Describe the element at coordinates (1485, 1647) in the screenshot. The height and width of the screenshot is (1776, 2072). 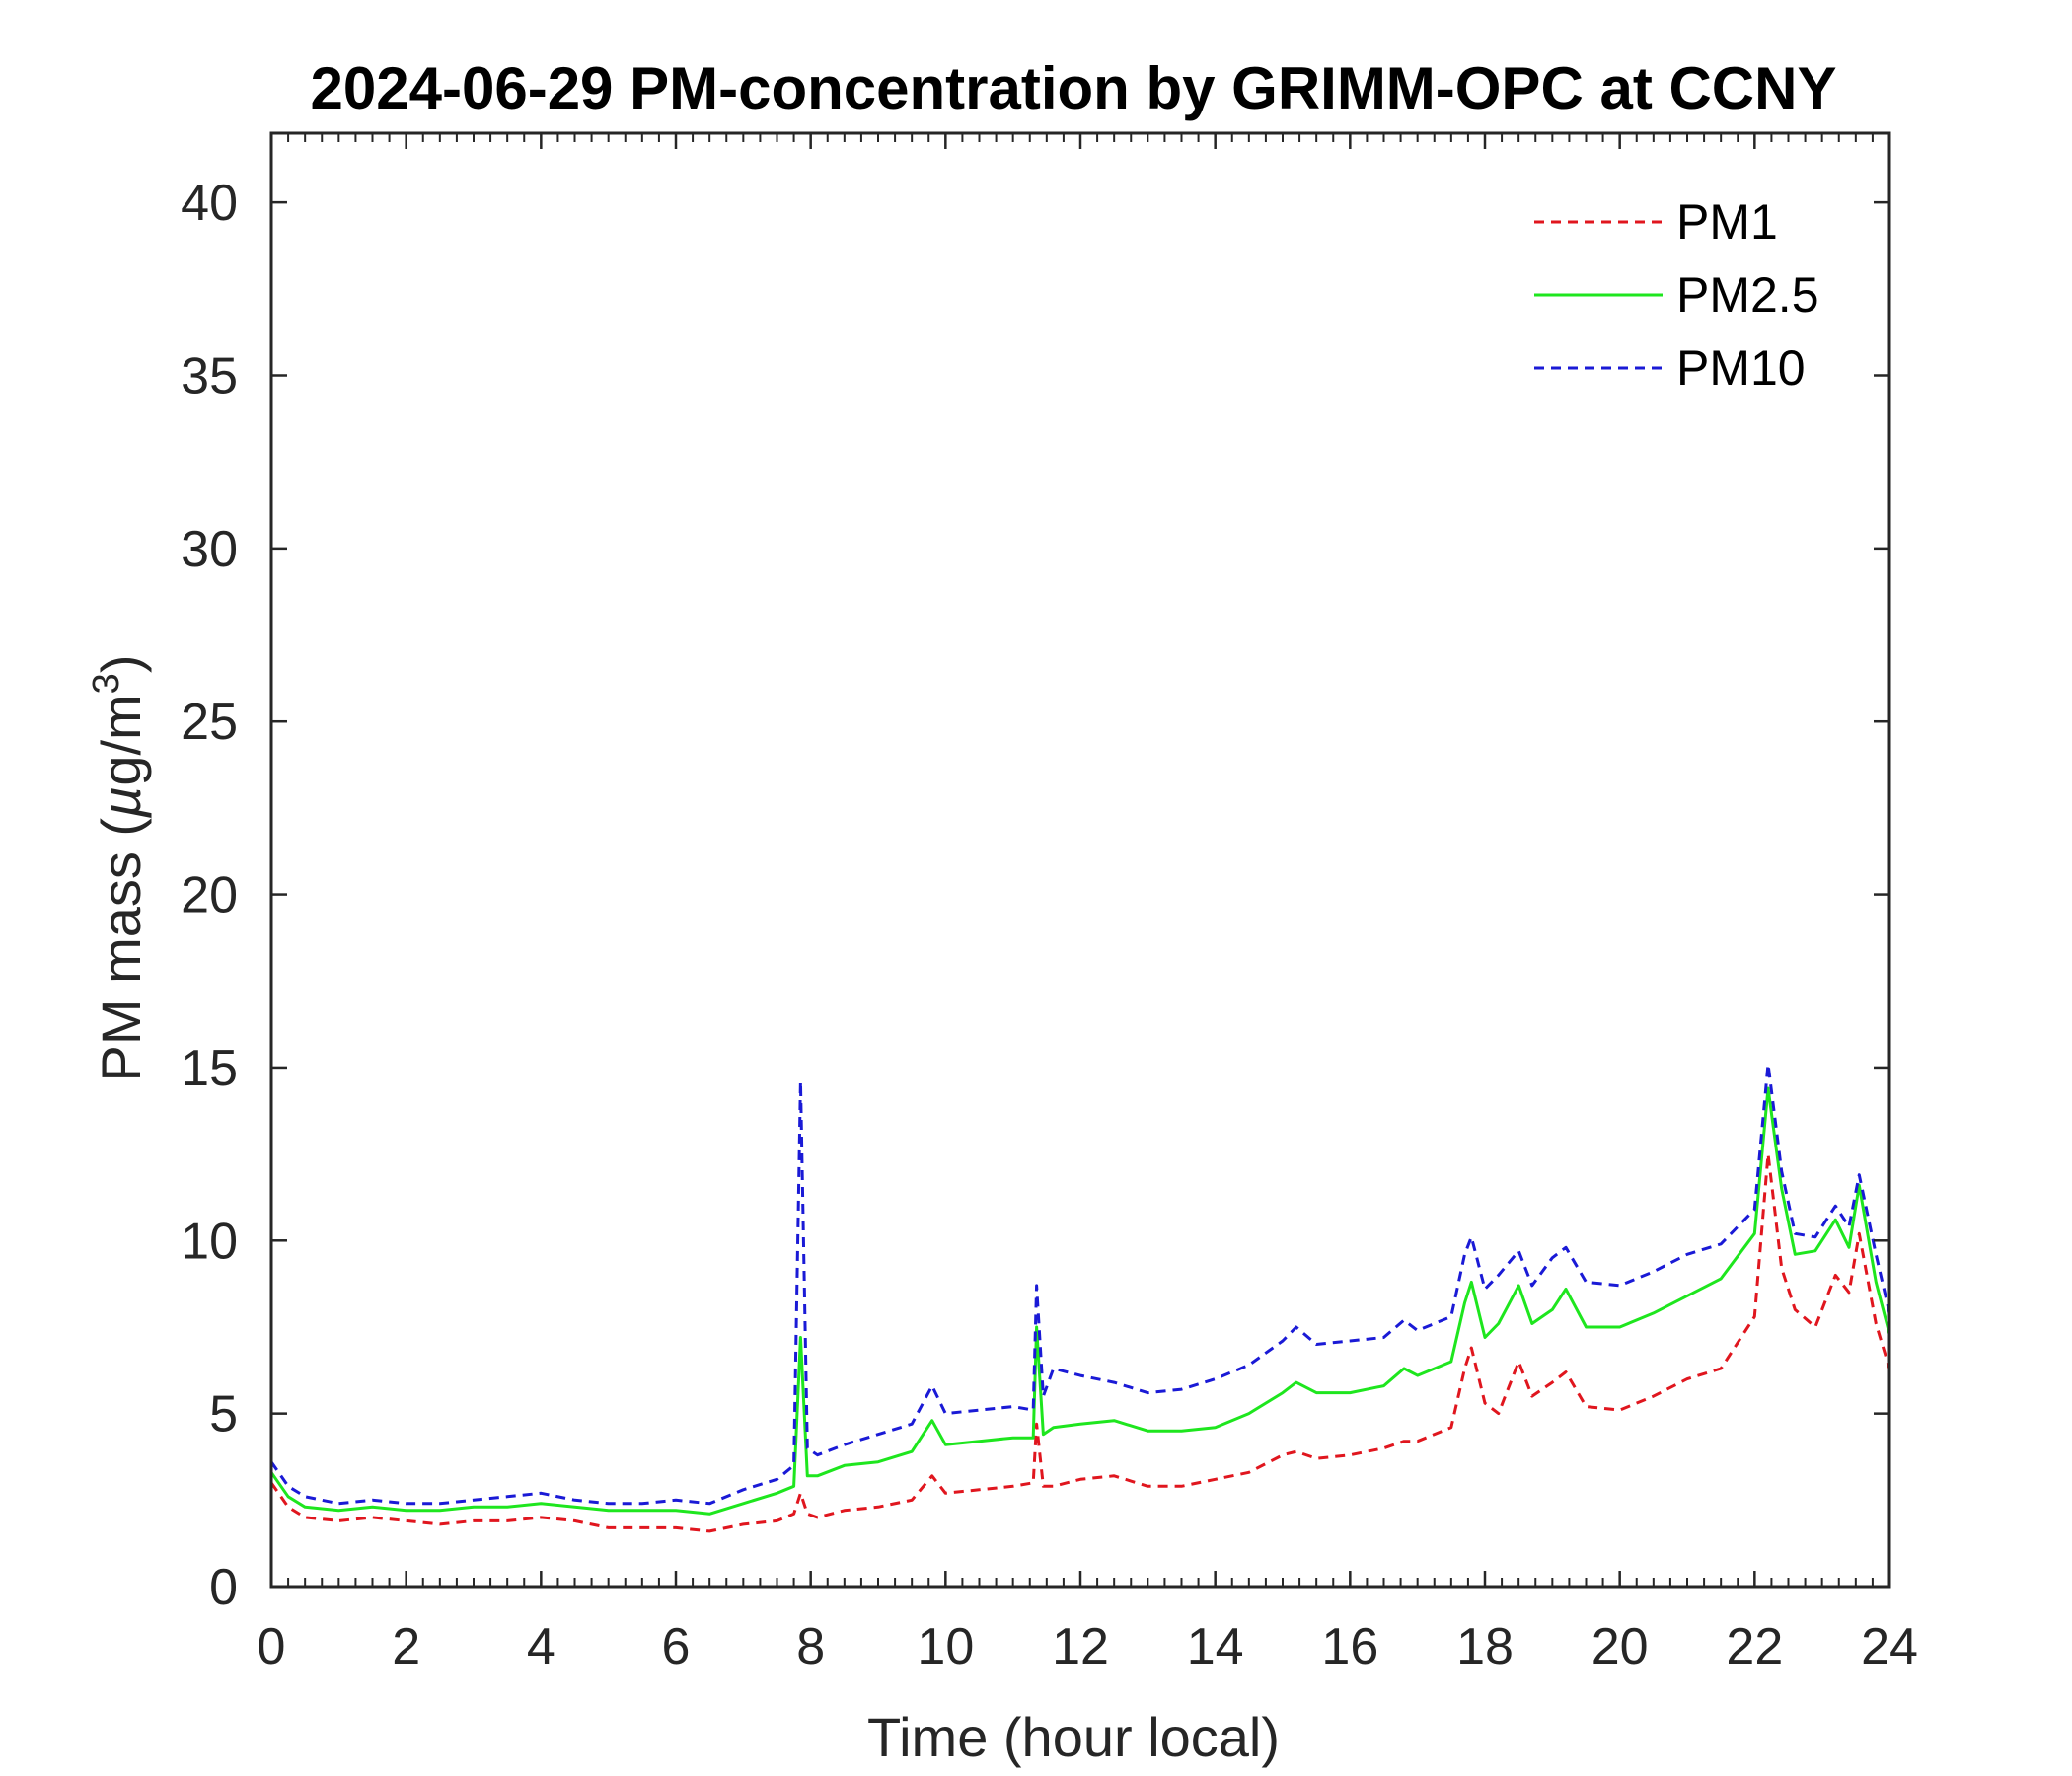
I see `x-tick-label: 18` at that location.